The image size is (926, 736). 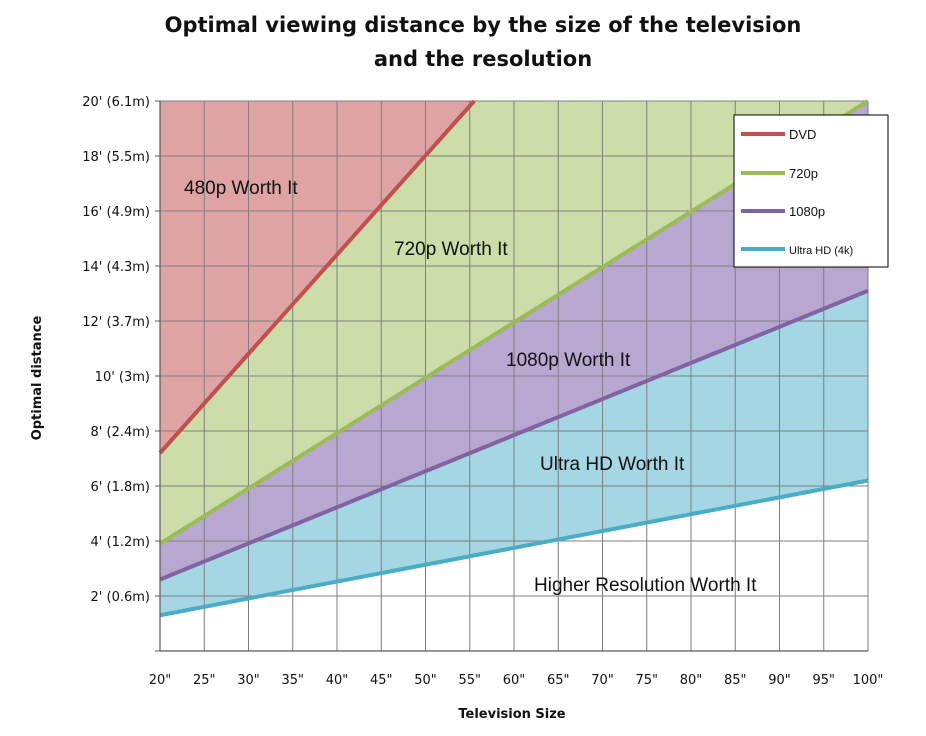 What do you see at coordinates (116, 322) in the screenshot?
I see `y-tick-label: 12' (3.7m)` at bounding box center [116, 322].